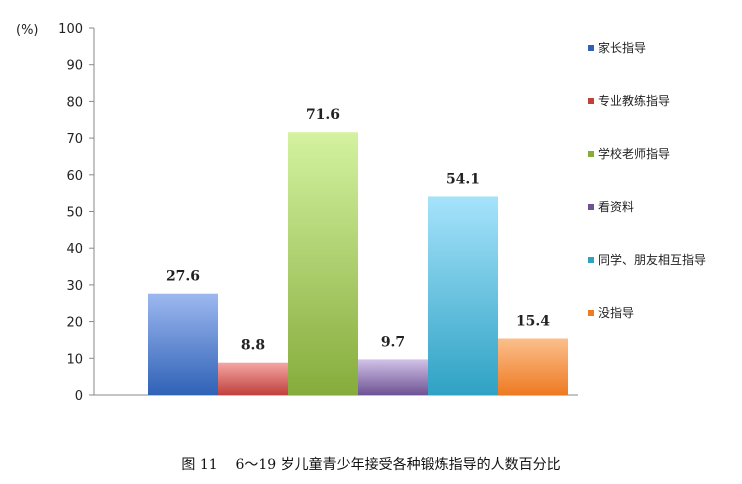  What do you see at coordinates (74, 359) in the screenshot?
I see `y-tick-label: 10` at bounding box center [74, 359].